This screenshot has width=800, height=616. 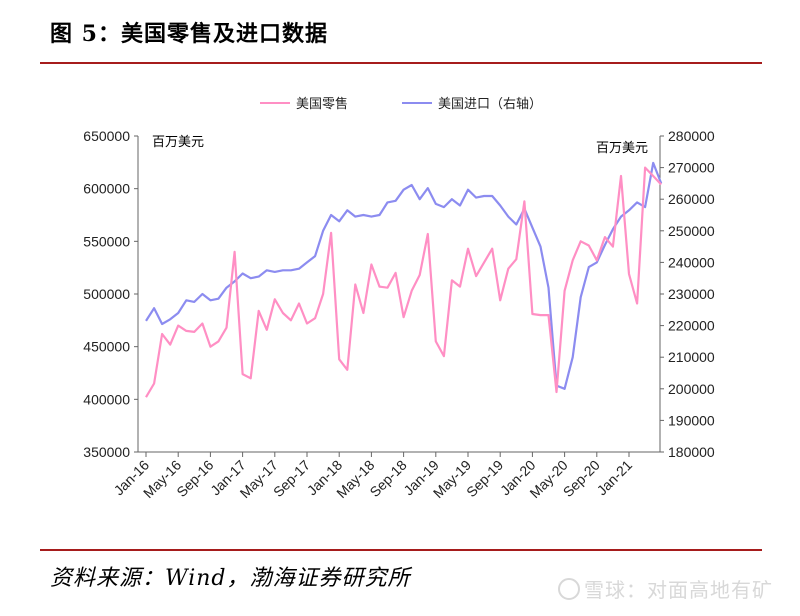 What do you see at coordinates (691, 452) in the screenshot?
I see `right-tick-label: 180000` at bounding box center [691, 452].